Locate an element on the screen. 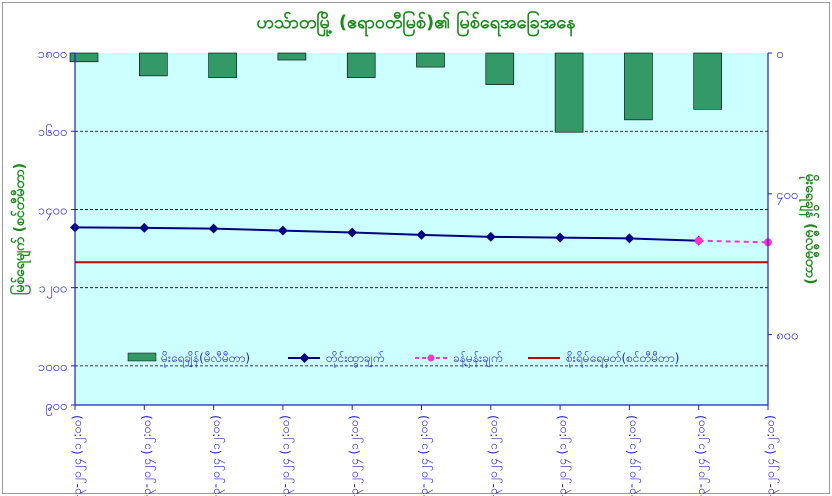 The image size is (832, 496). legend-swatch-bar is located at coordinates (142, 357).